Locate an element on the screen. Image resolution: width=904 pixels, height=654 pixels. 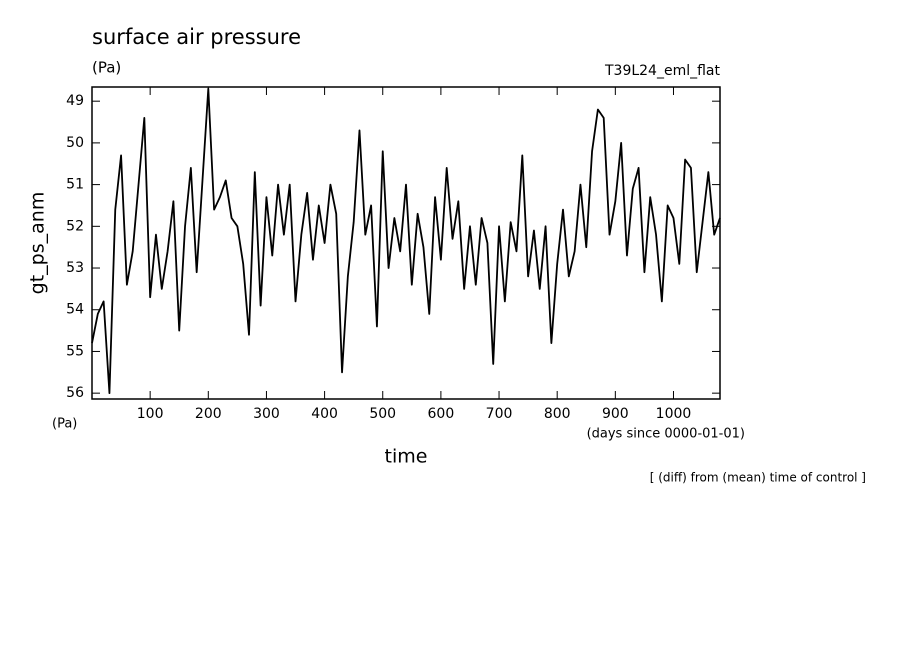
x-axis-label: time is located at coordinates (406, 457).